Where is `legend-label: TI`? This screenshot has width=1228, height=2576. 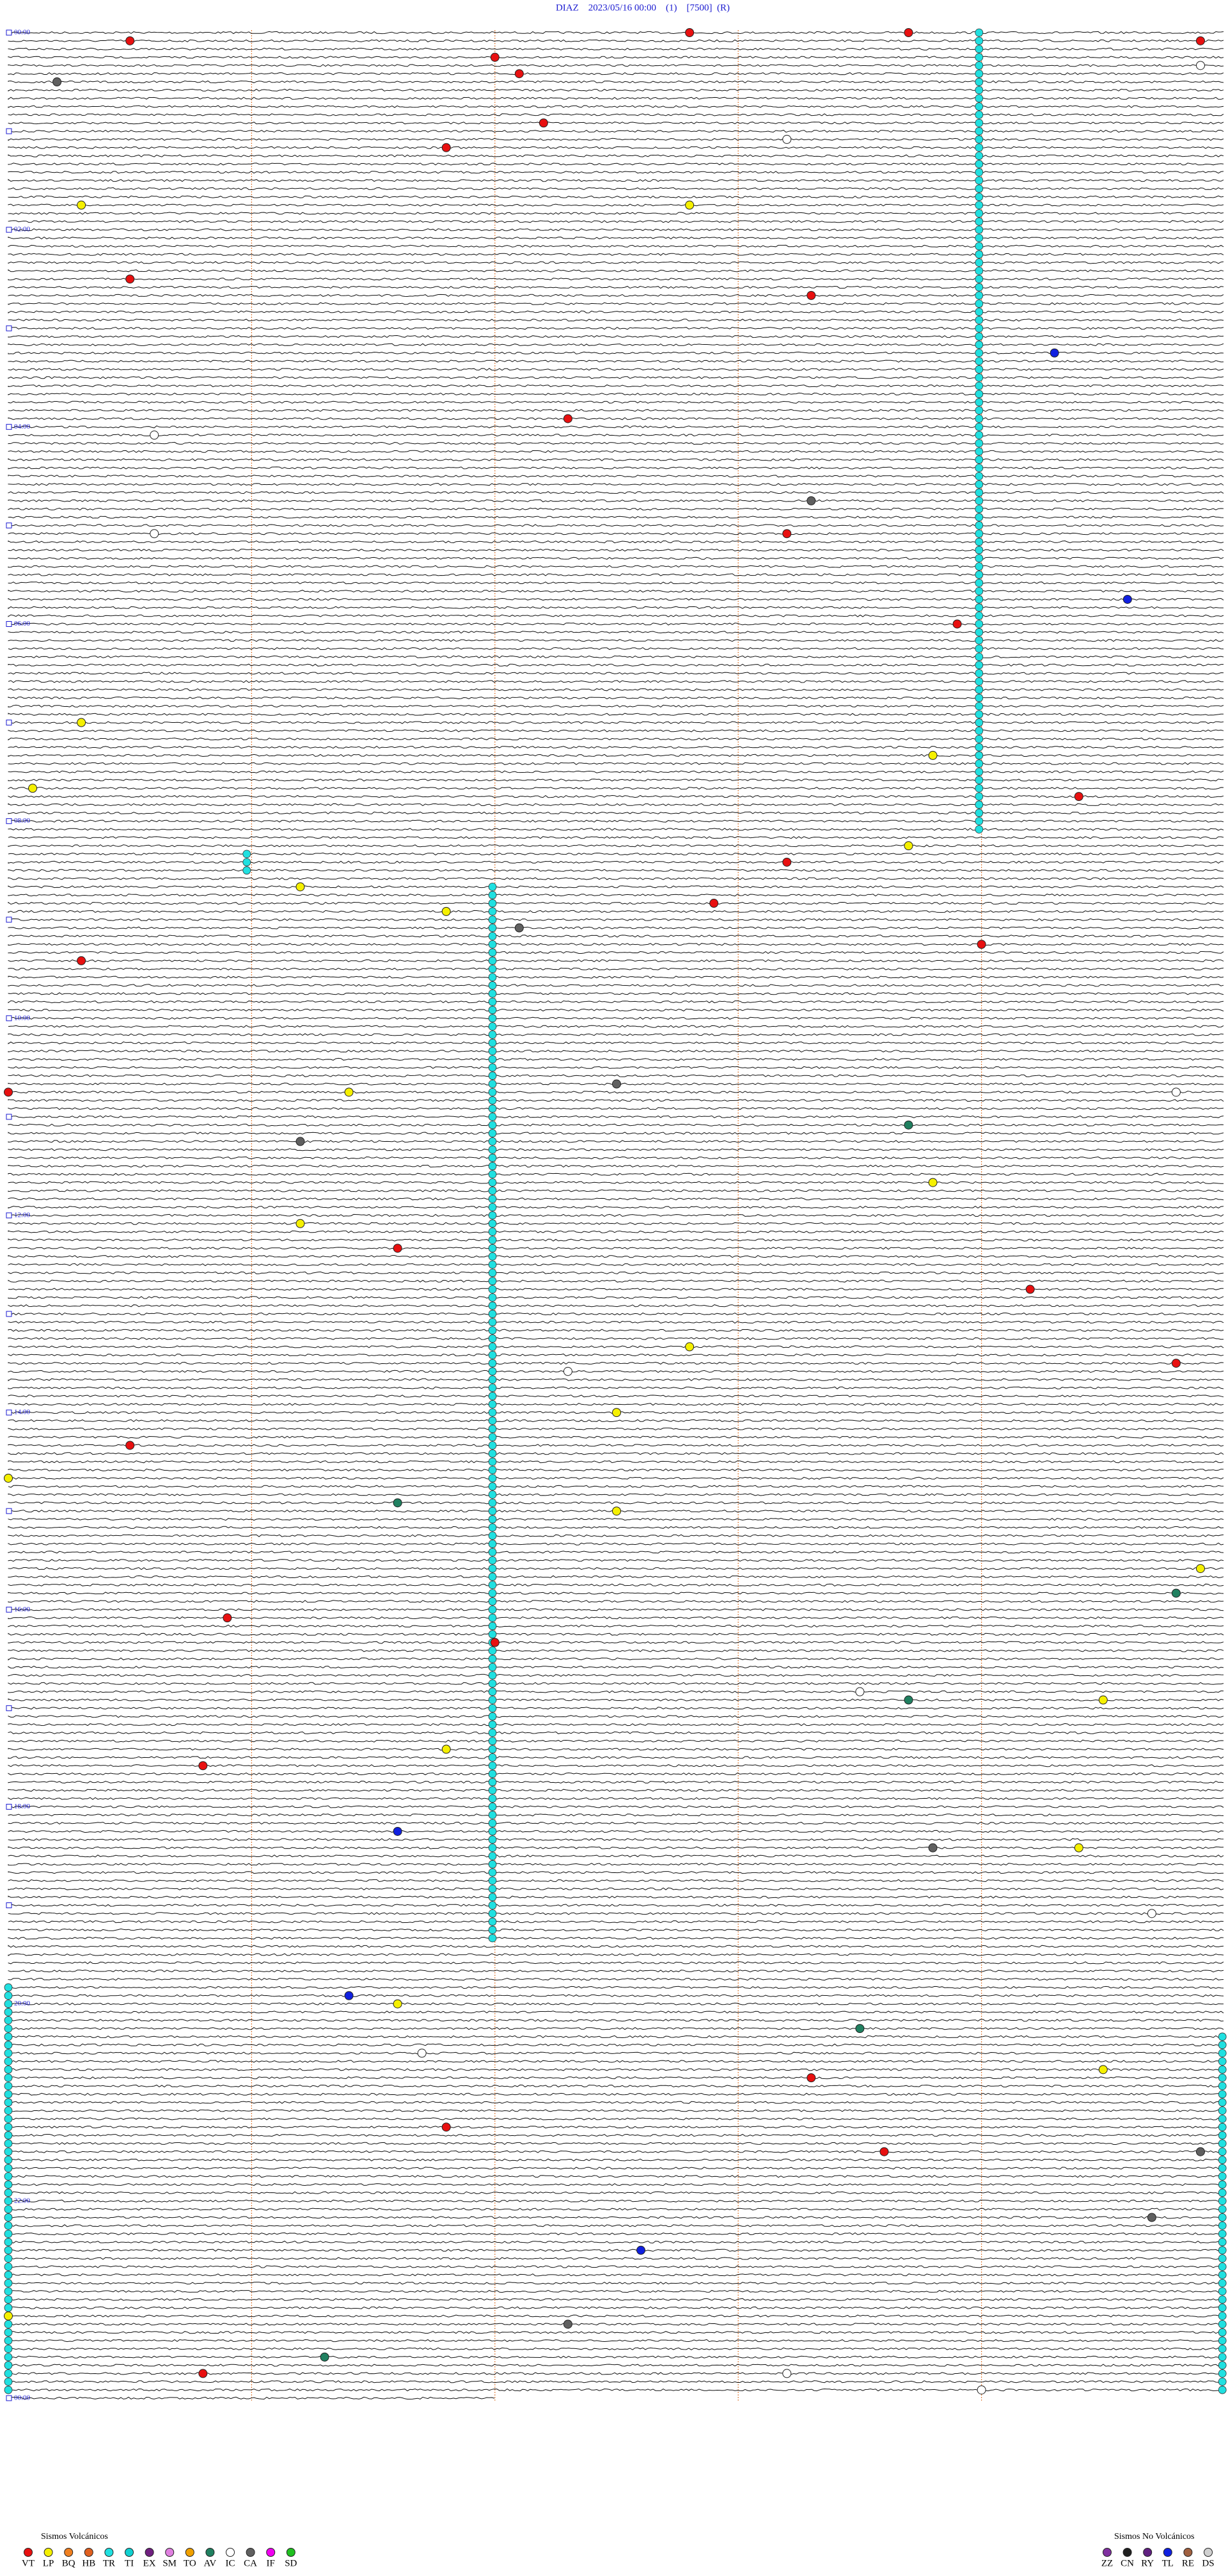 legend-label: TI is located at coordinates (129, 2563).